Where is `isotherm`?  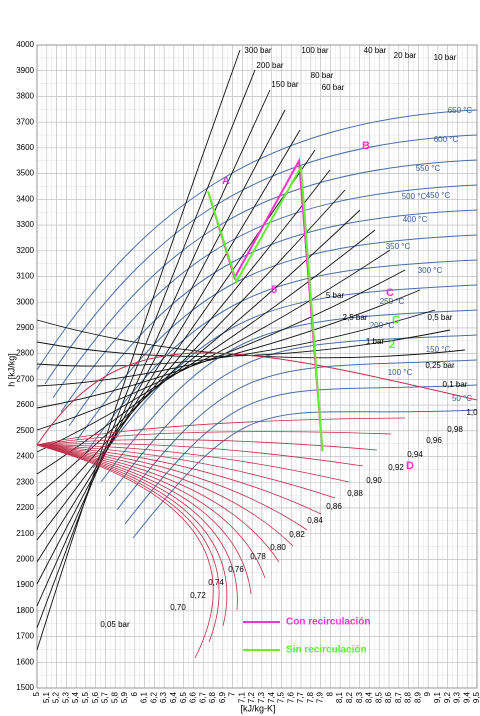
isotherm is located at coordinates (301, 454).